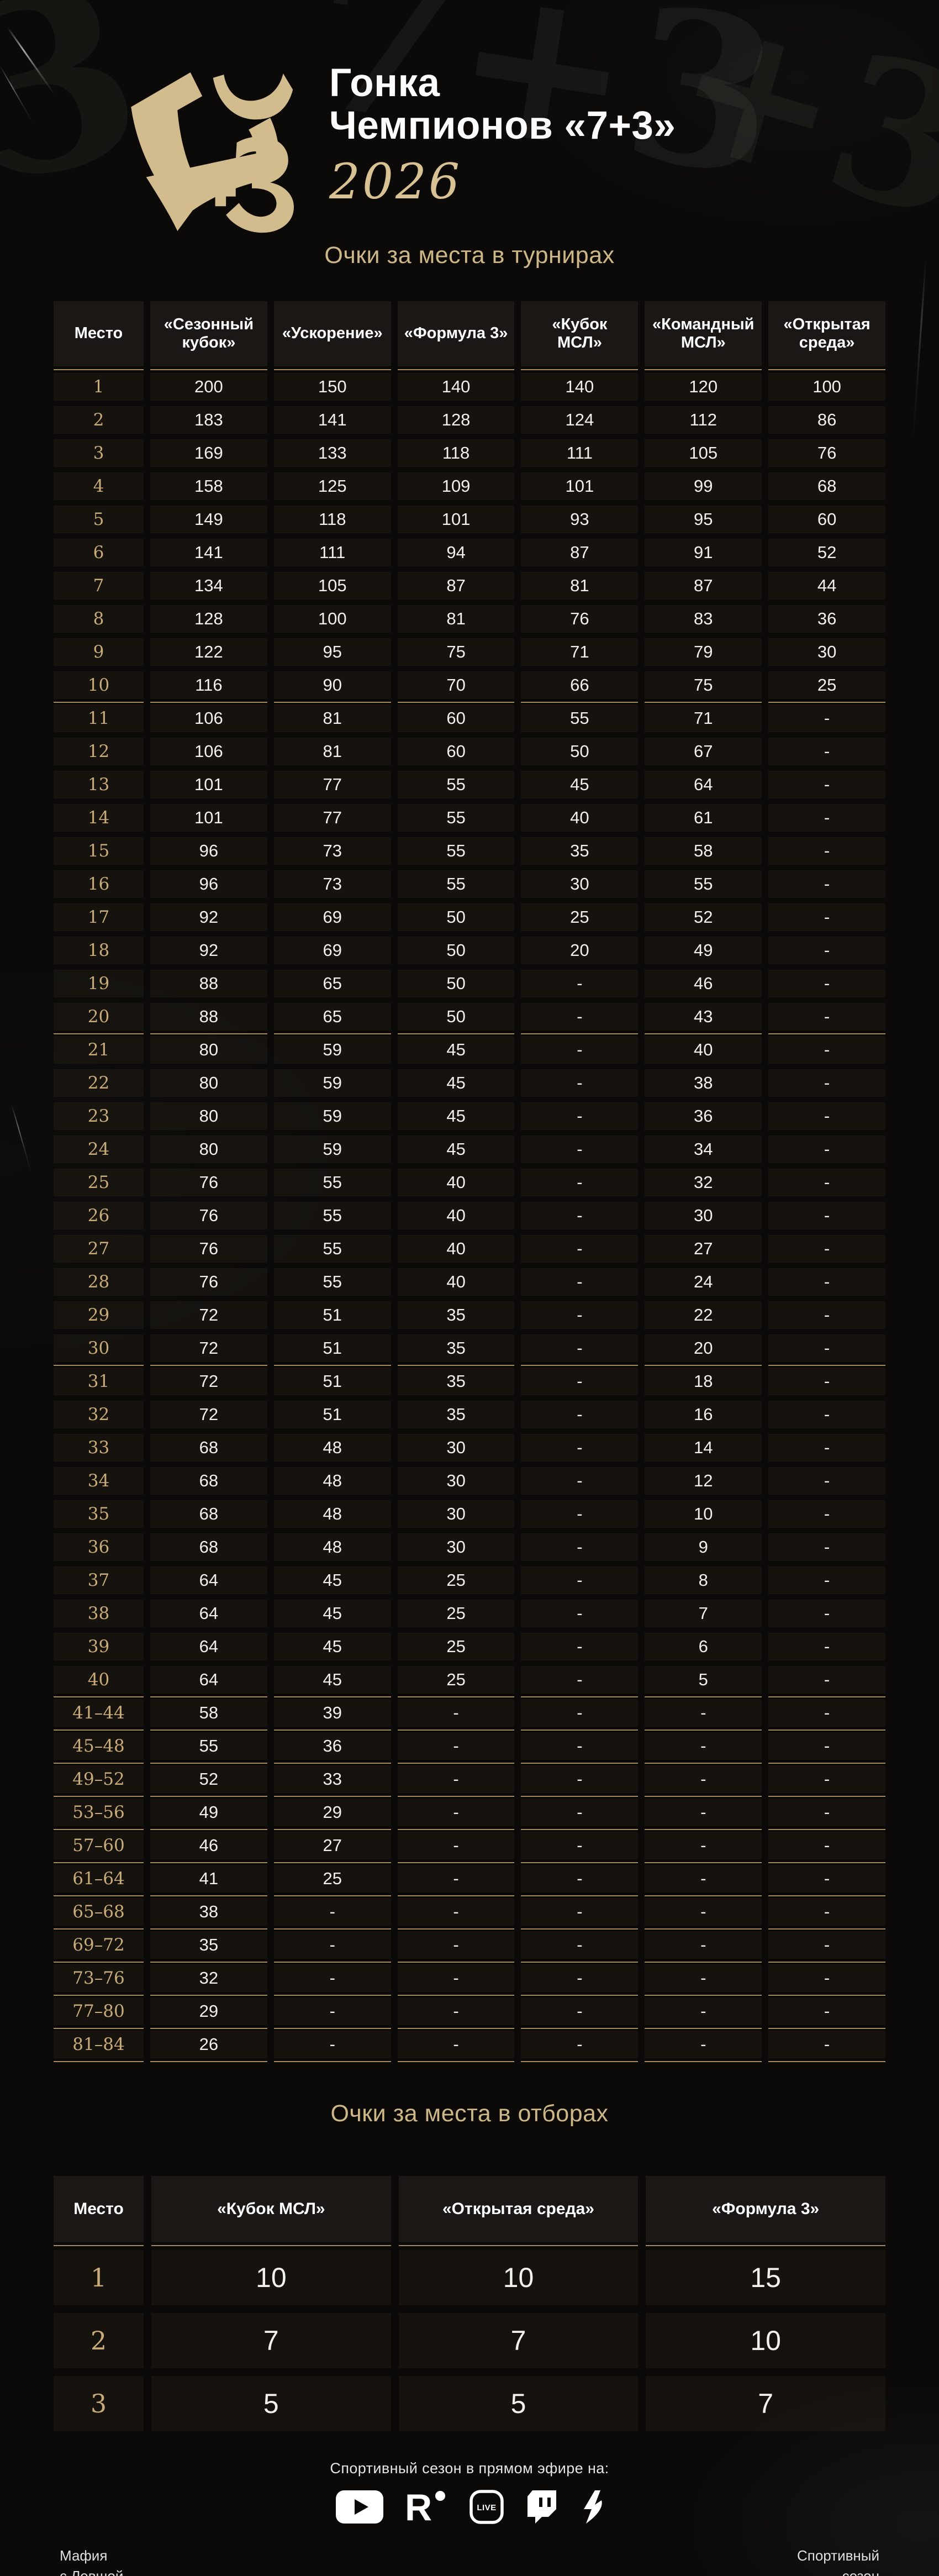 The image size is (939, 2576). Describe the element at coordinates (99, 687) in the screenshot. I see `place-cell: 10` at that location.